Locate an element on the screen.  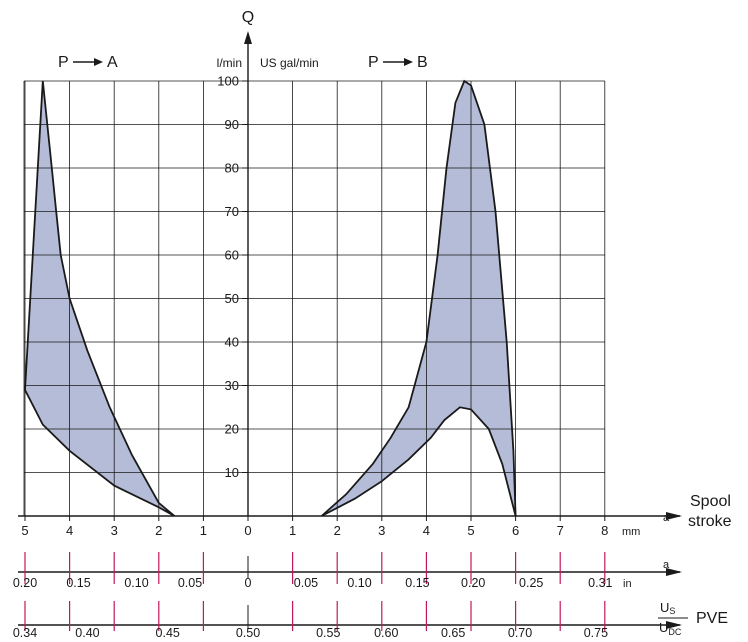
y-tick-label: 100 is located at coordinates (228, 81).